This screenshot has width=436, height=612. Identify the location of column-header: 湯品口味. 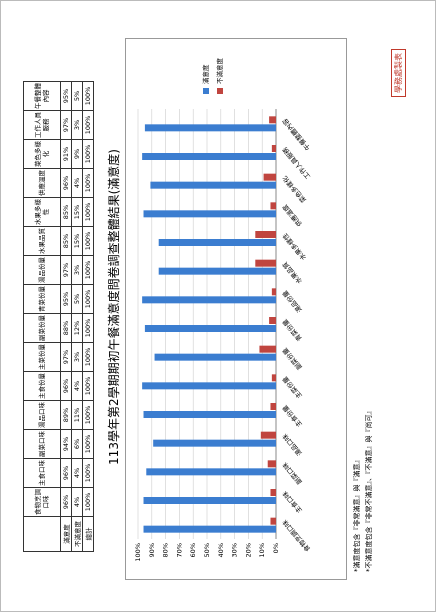
(42, 415).